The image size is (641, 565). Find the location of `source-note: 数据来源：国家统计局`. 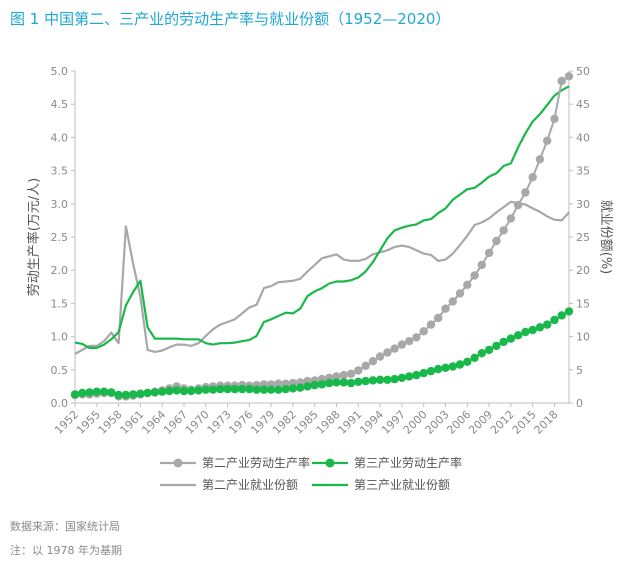

source-note: 数据来源：国家统计局 is located at coordinates (65, 526).